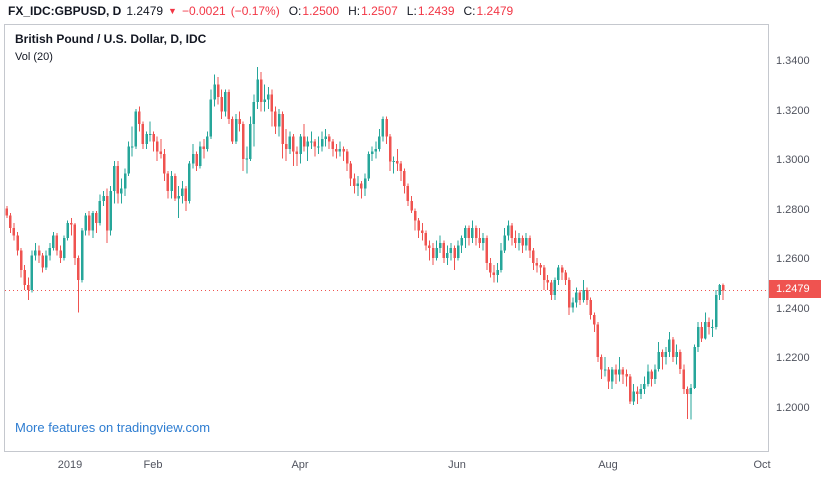  I want to click on ohlc-high: H: 1.2507, so click(373, 11).